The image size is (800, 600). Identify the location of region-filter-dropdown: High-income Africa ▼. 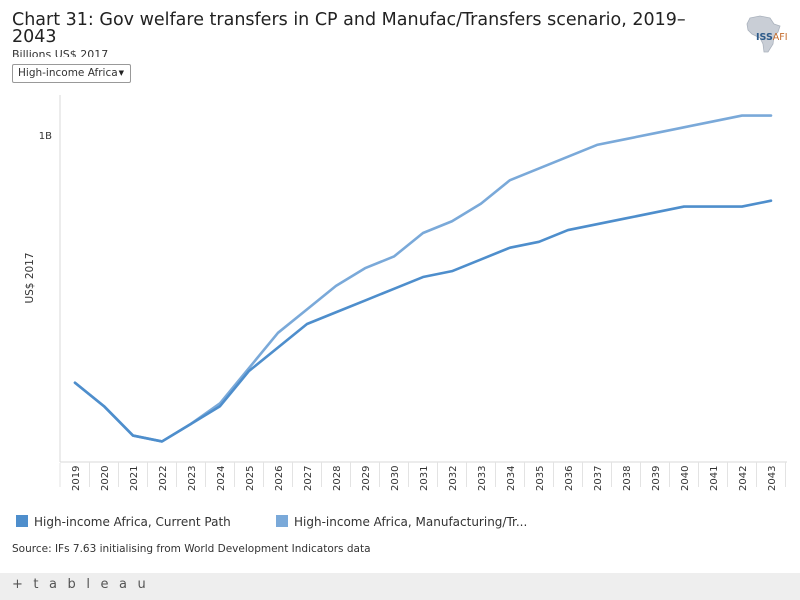
(71, 73).